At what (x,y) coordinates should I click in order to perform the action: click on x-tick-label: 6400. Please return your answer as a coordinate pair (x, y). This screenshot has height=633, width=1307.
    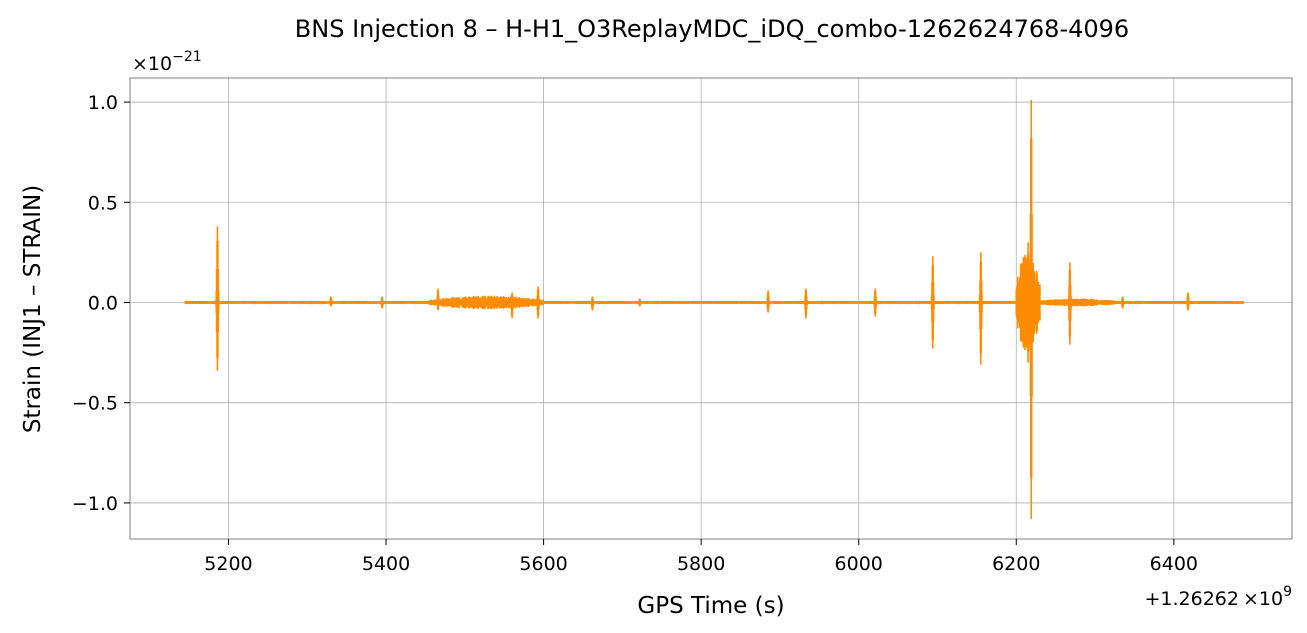
    Looking at the image, I should click on (1174, 564).